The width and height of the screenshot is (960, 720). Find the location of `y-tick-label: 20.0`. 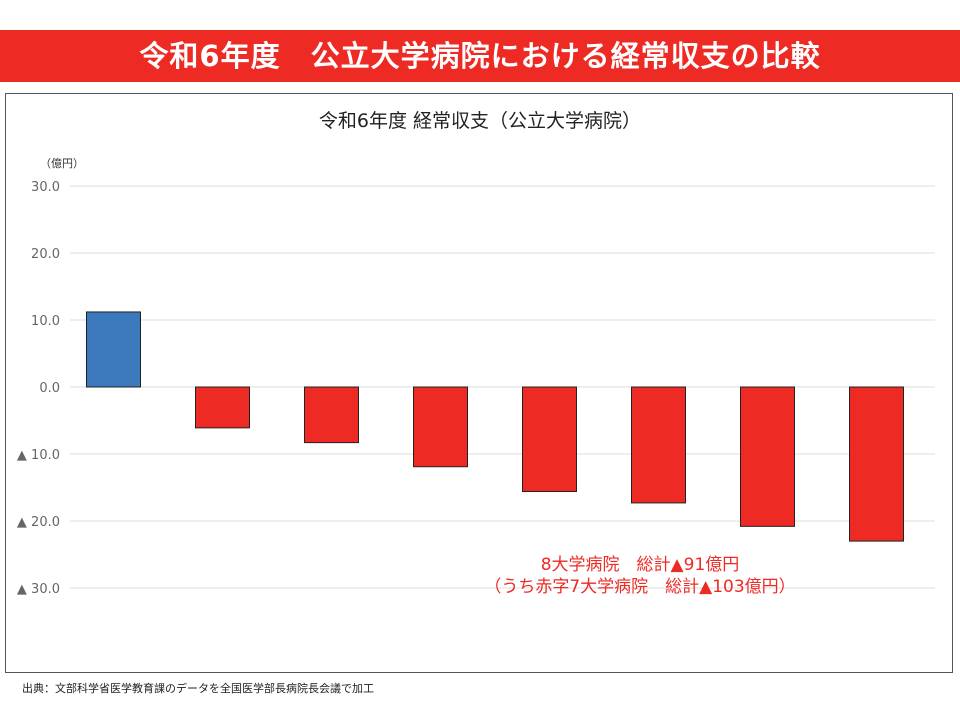

y-tick-label: 20.0 is located at coordinates (45, 254).